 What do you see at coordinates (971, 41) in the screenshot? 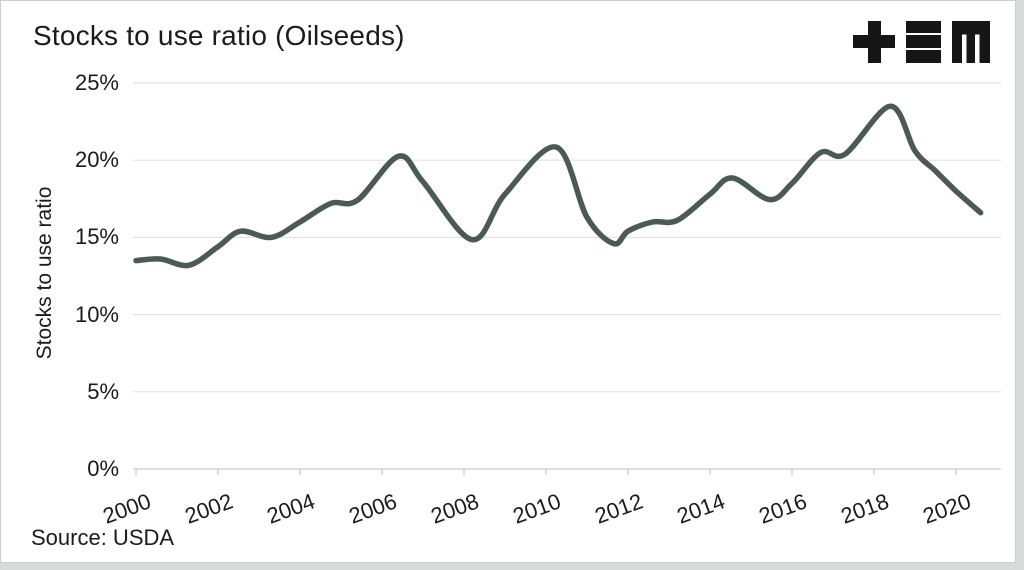
I see `m-icon` at bounding box center [971, 41].